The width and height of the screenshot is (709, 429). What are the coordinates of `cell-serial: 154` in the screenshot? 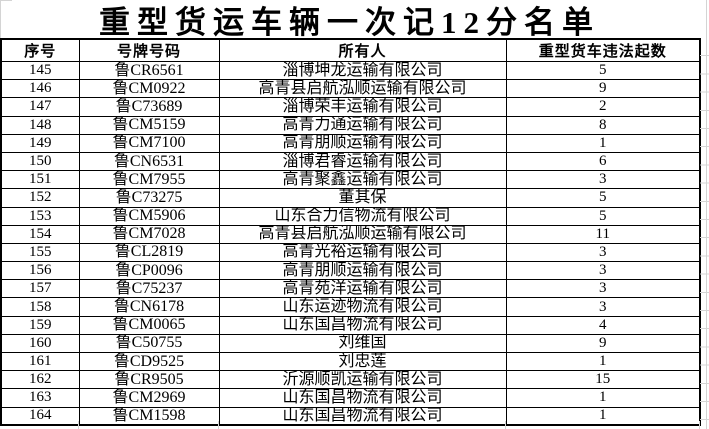 It's located at (40, 234).